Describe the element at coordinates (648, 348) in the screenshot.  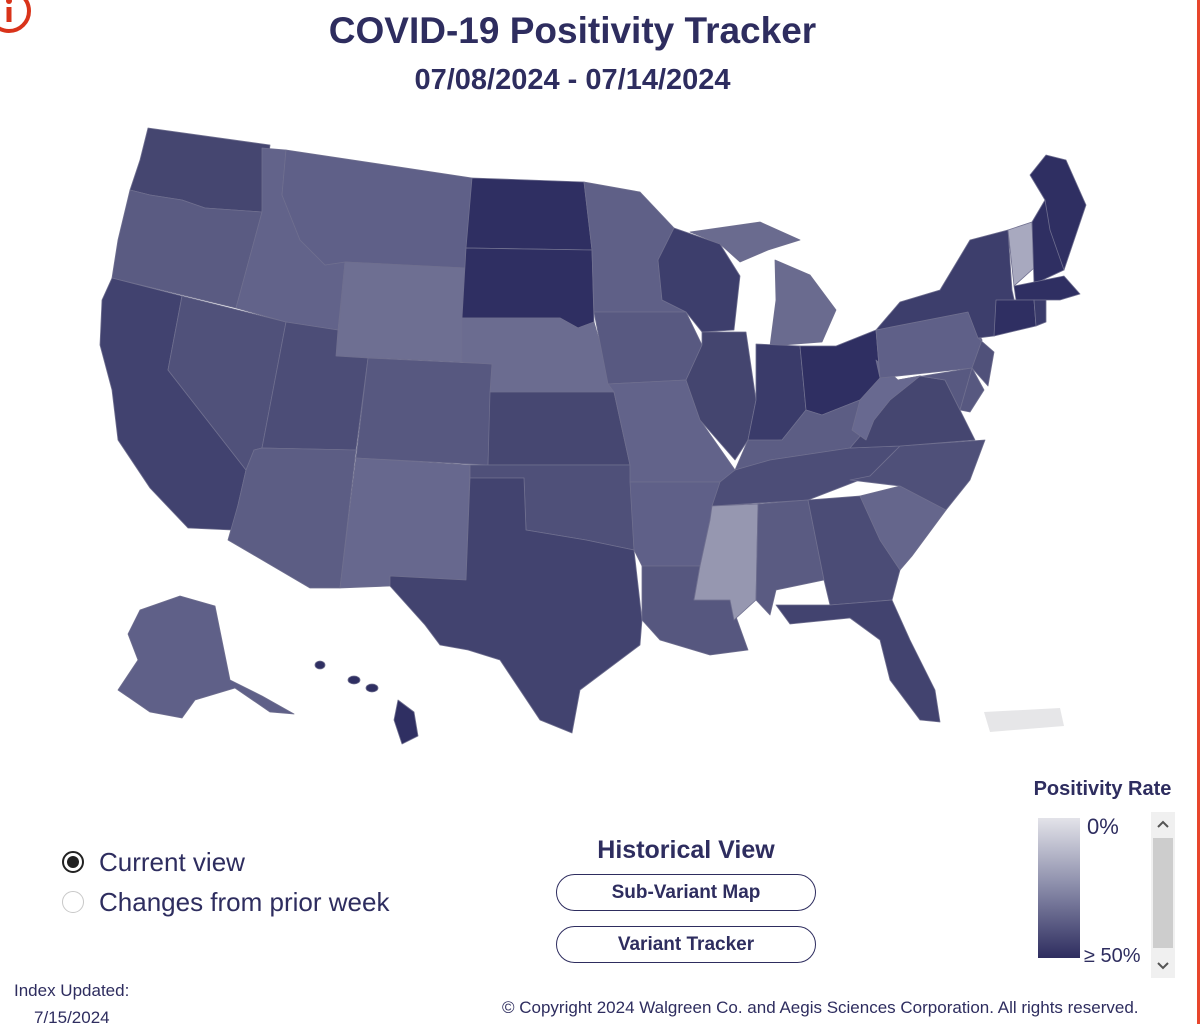
I see `state-IA` at that location.